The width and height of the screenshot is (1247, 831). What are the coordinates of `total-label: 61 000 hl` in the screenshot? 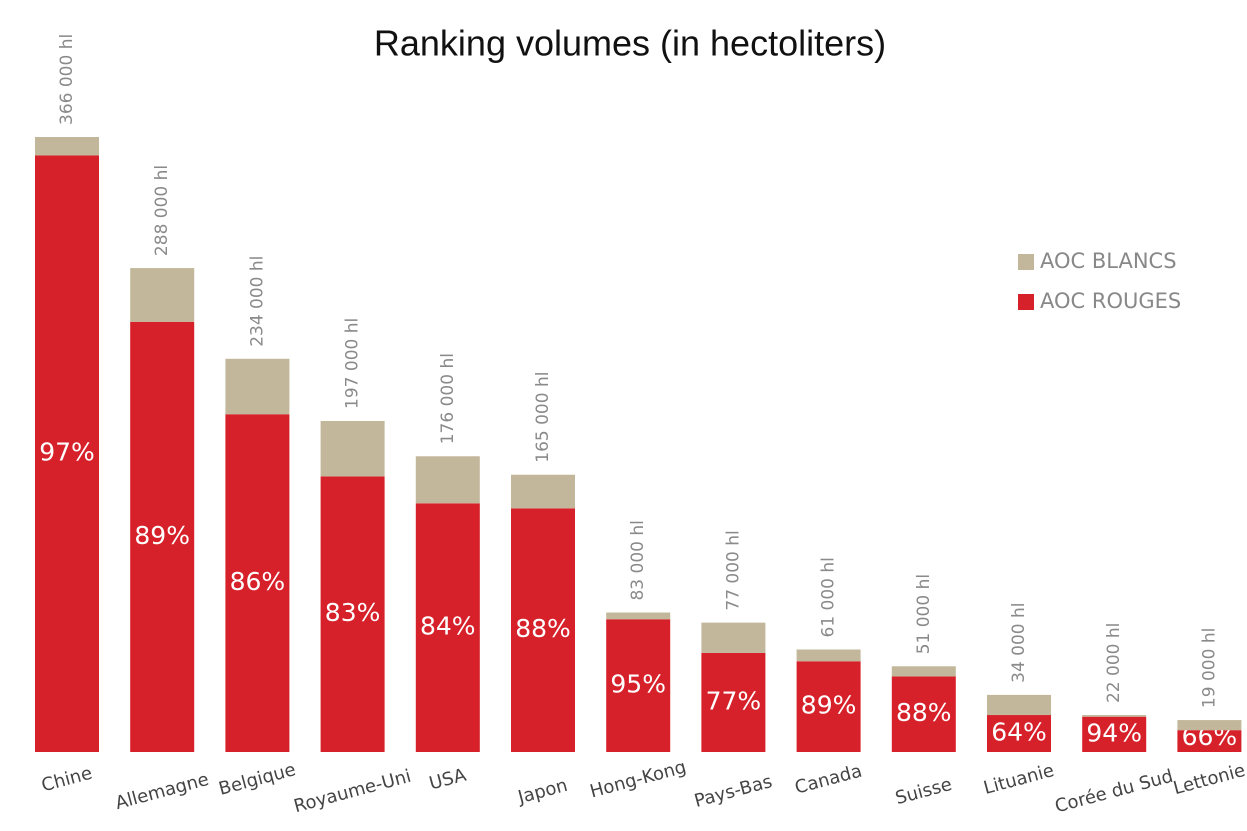 It's located at (829, 597).